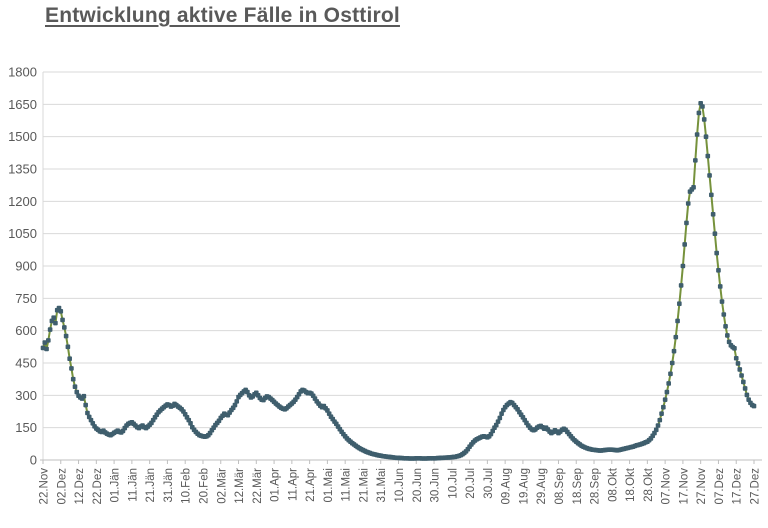 Image resolution: width=768 pixels, height=528 pixels. I want to click on x-axis-label: 18.Sep, so click(578, 486).